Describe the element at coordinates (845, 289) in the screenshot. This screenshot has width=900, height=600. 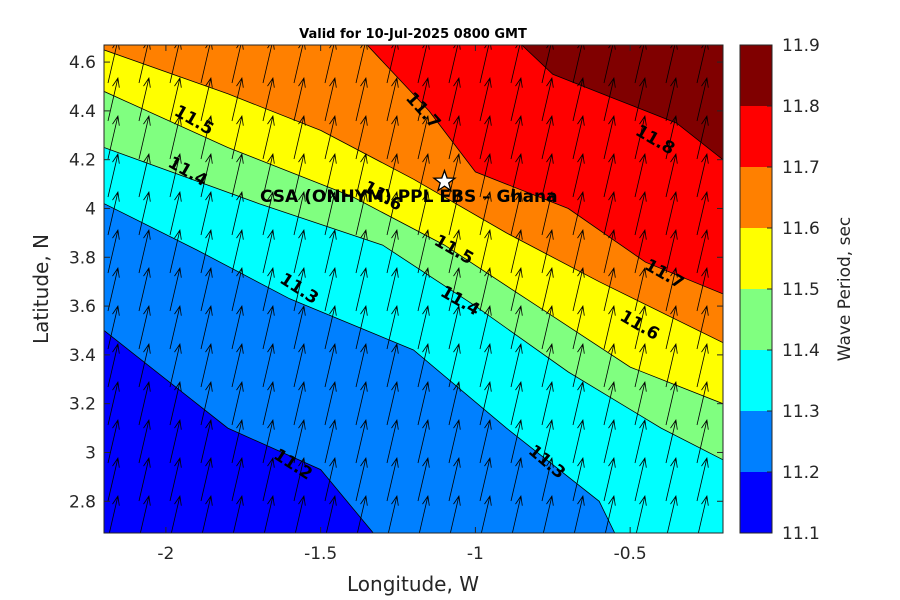
I see `colorbar-label: Wave Period, sec` at that location.